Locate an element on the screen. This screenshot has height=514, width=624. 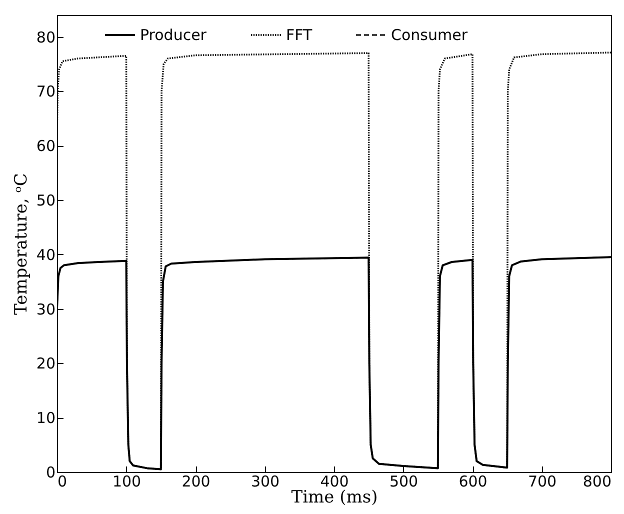
y-tick-label: 30 is located at coordinates (46, 309).